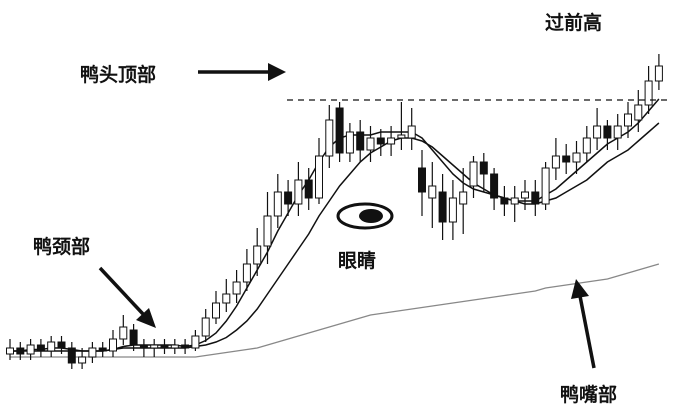  What do you see at coordinates (277, 72) in the screenshot?
I see `arrow-to-head-head-icon` at bounding box center [277, 72].